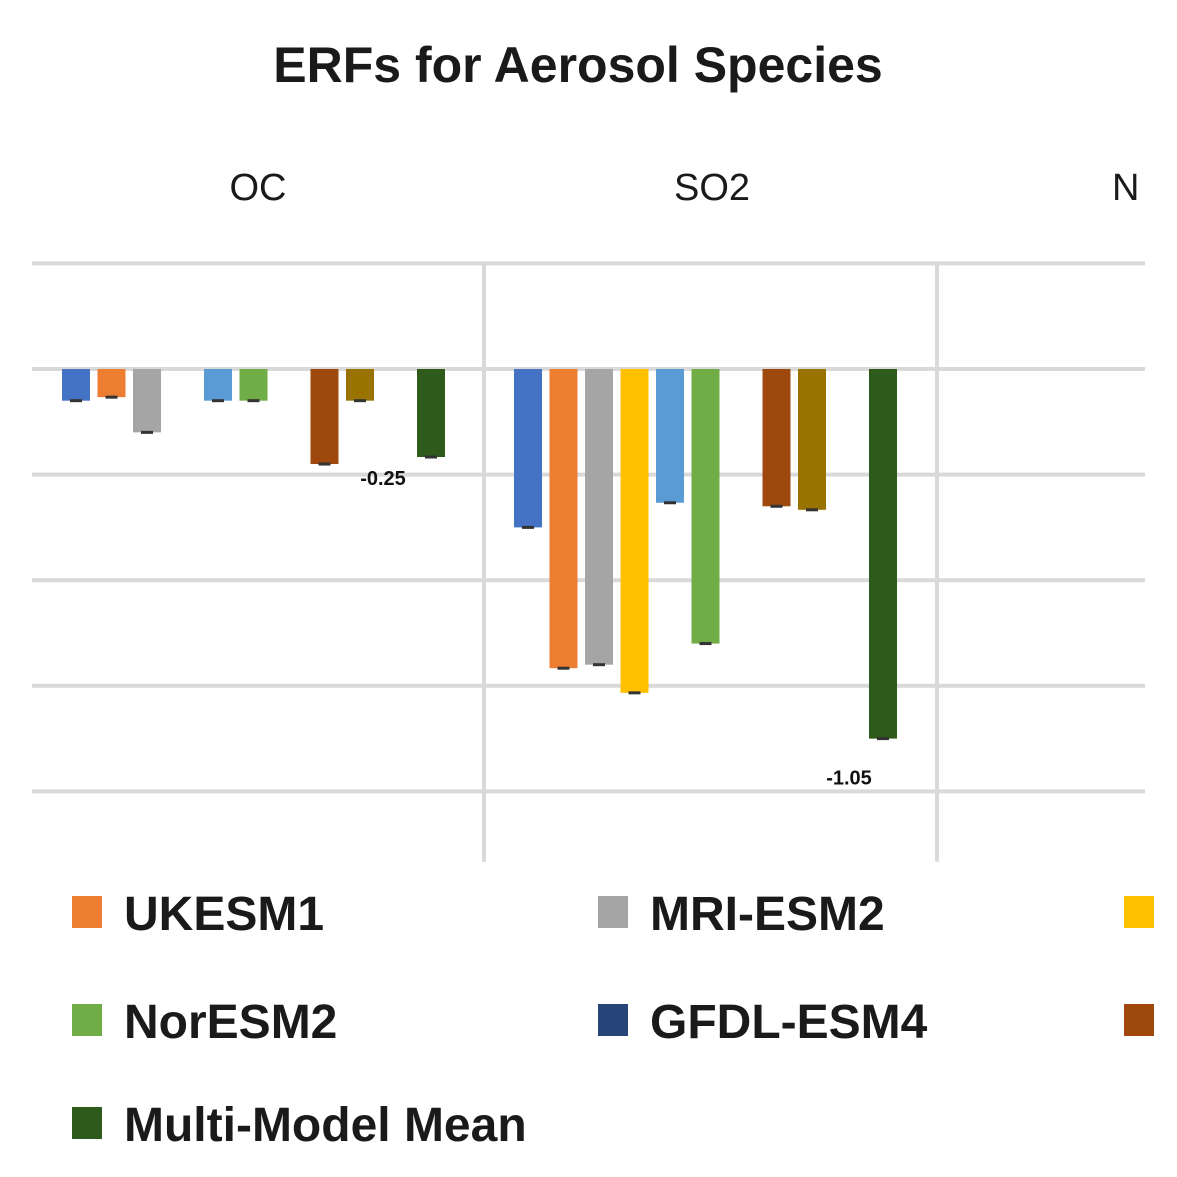 This screenshot has height=1177, width=1177. Describe the element at coordinates (218, 385) in the screenshot. I see `bar-series-4-oc` at that location.